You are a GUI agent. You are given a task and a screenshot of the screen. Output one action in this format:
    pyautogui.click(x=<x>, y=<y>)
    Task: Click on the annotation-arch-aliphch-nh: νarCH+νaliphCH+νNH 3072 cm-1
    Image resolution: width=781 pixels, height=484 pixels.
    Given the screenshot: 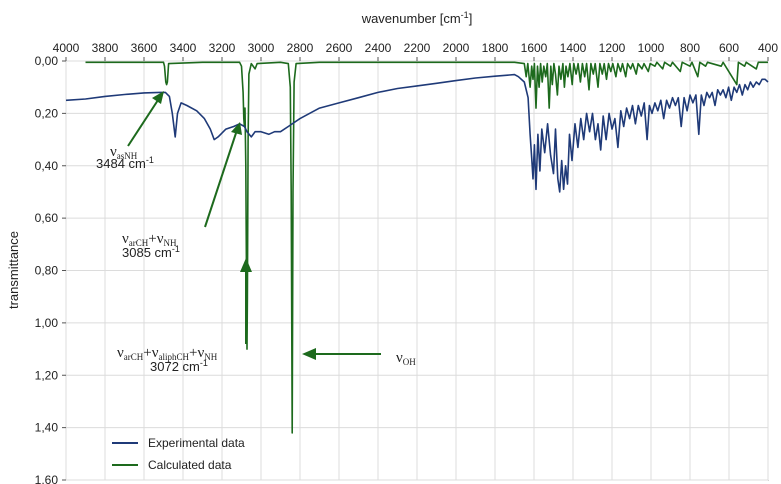 What is the action you would take?
    pyautogui.click(x=184, y=316)
    